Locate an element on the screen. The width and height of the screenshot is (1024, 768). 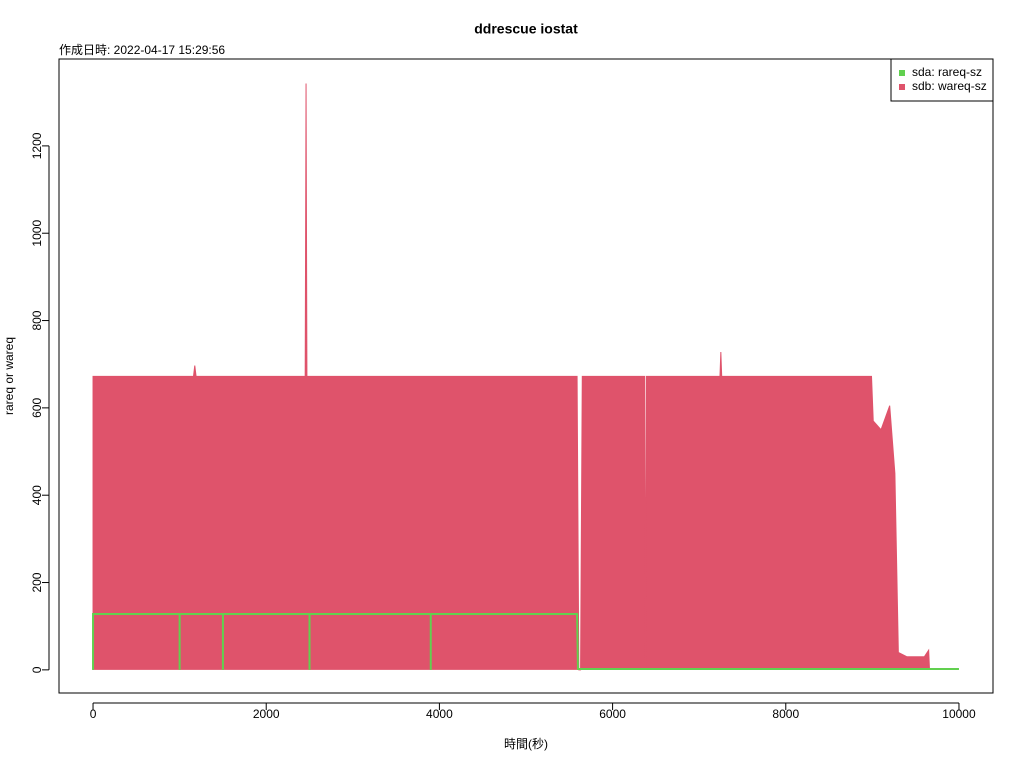
y-tick-label: 0 is located at coordinates (37, 669).